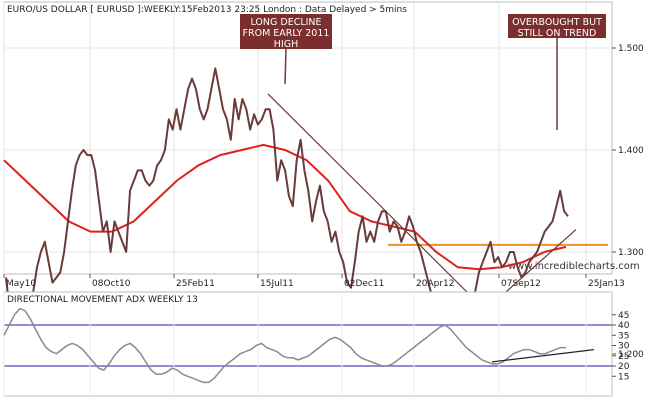 The image size is (660, 400). What do you see at coordinates (557, 33) in the screenshot?
I see `annotation-text: STILL ON TREND` at bounding box center [557, 33].